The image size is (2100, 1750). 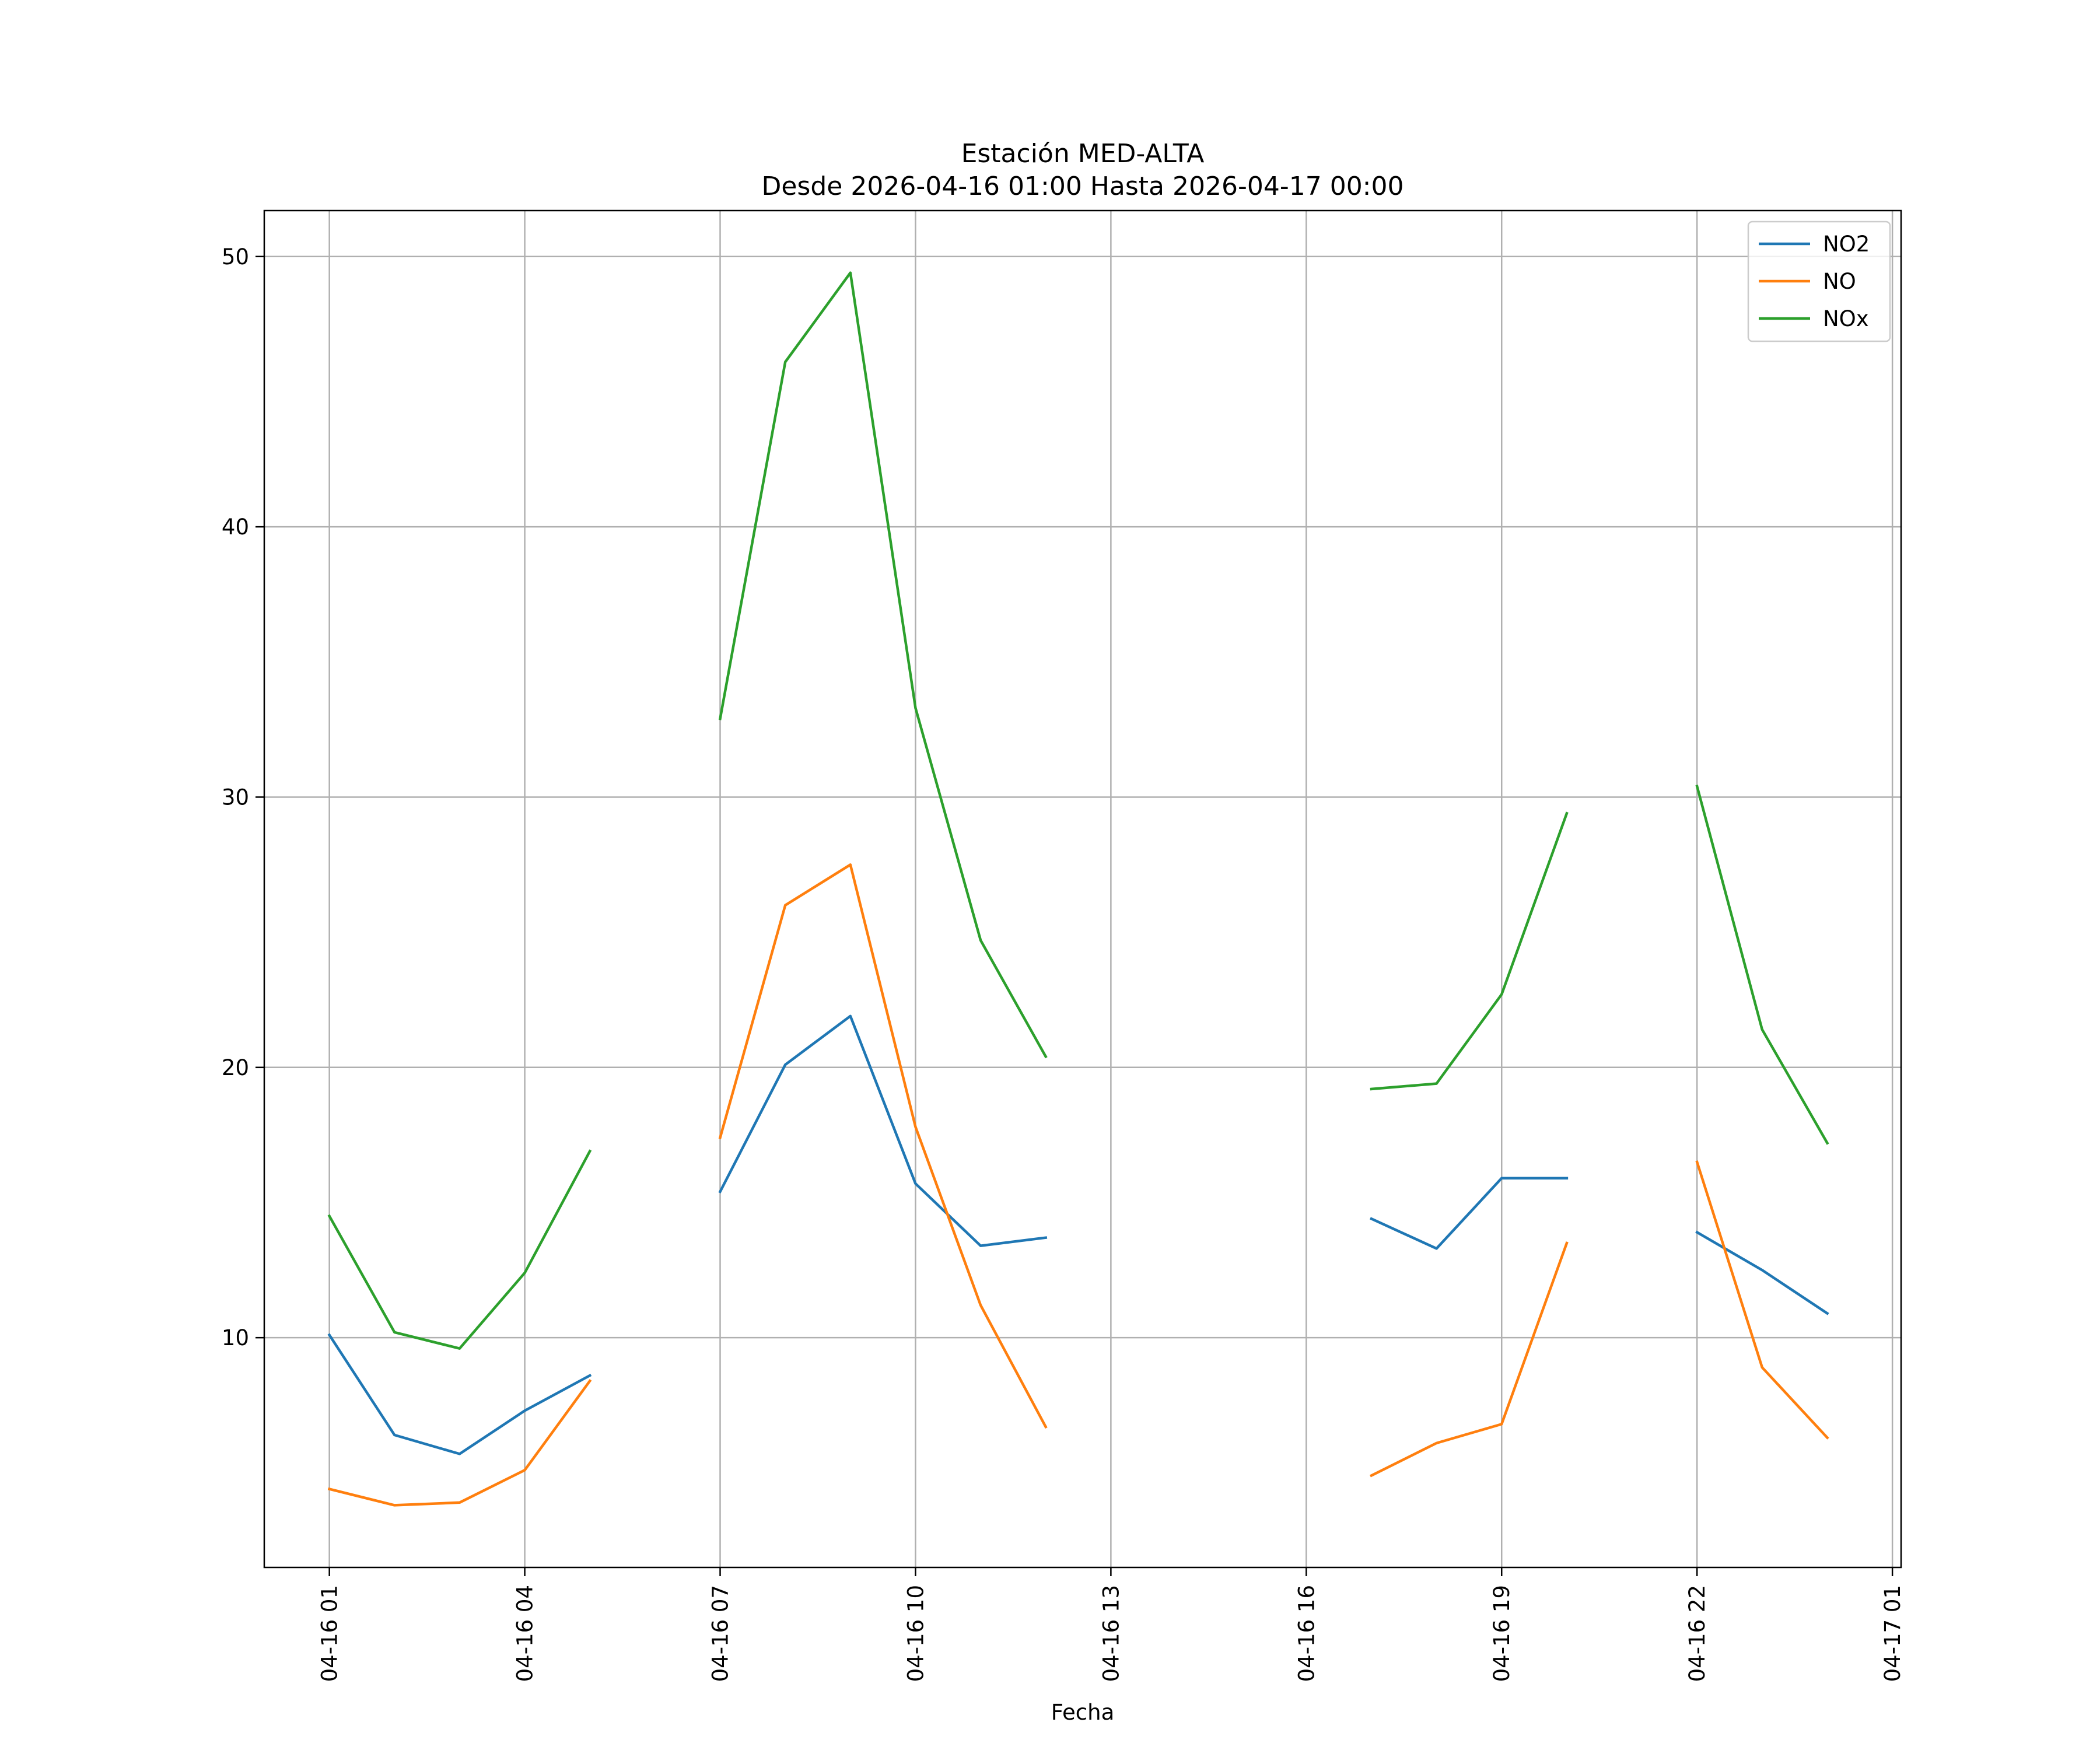 I want to click on y-tick-label: 50, so click(x=235, y=257).